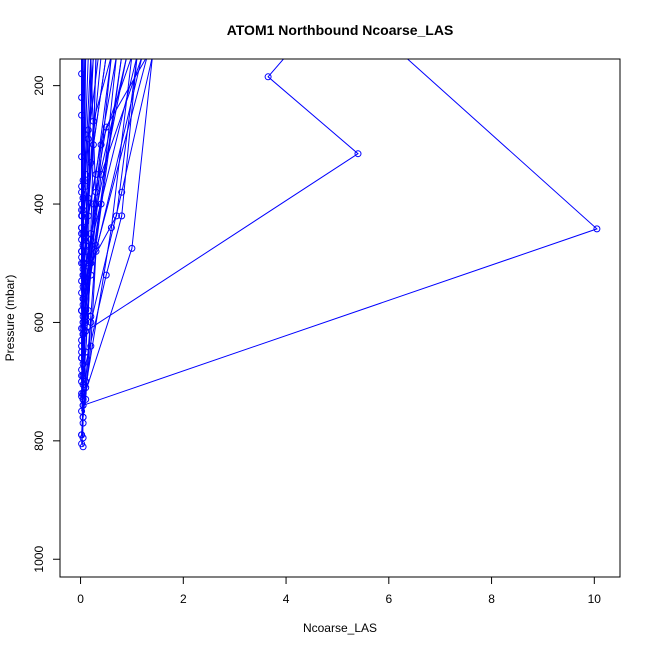 The image size is (650, 650). What do you see at coordinates (39, 204) in the screenshot?
I see `y-tick-label: 400` at bounding box center [39, 204].